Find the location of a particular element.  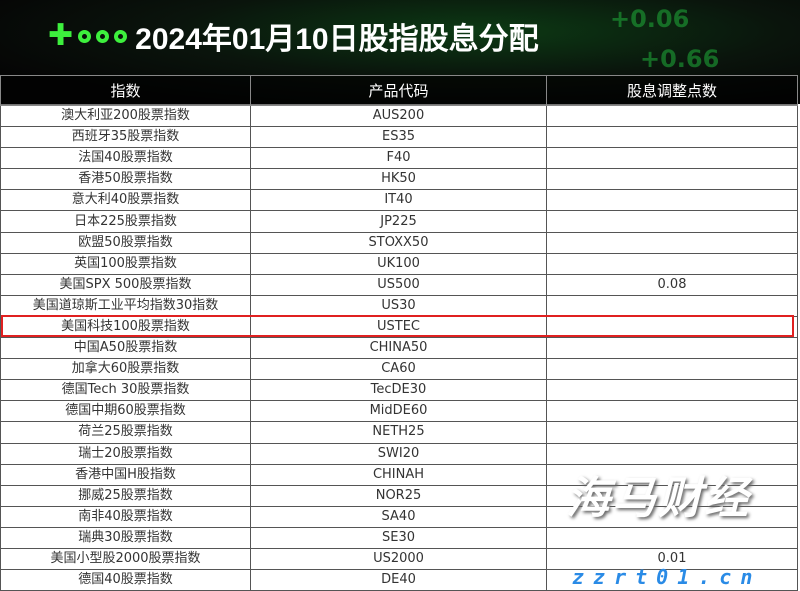

table-row: 德国40股票指数 DE40 is located at coordinates (399, 580).